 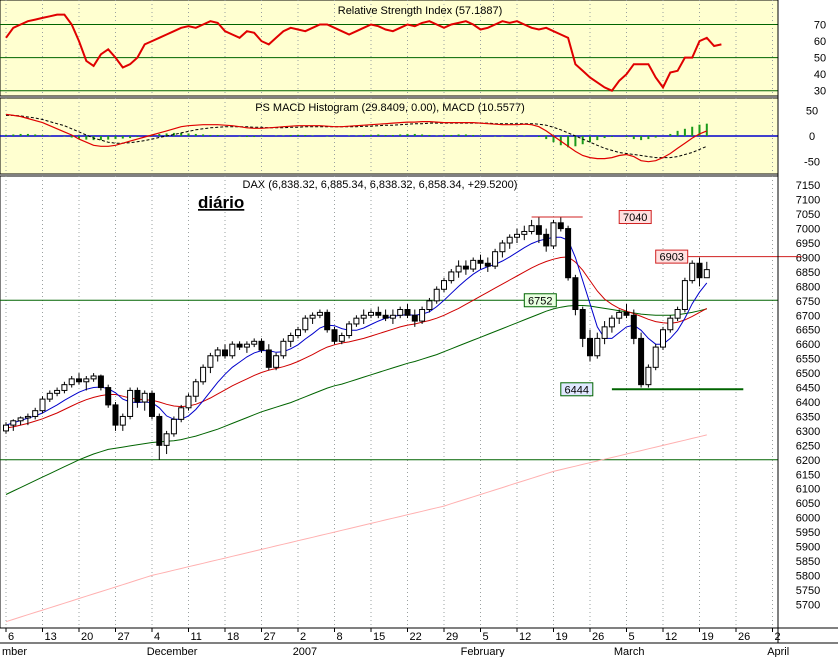 I want to click on xaxis-day-label: 19, so click(x=562, y=637).